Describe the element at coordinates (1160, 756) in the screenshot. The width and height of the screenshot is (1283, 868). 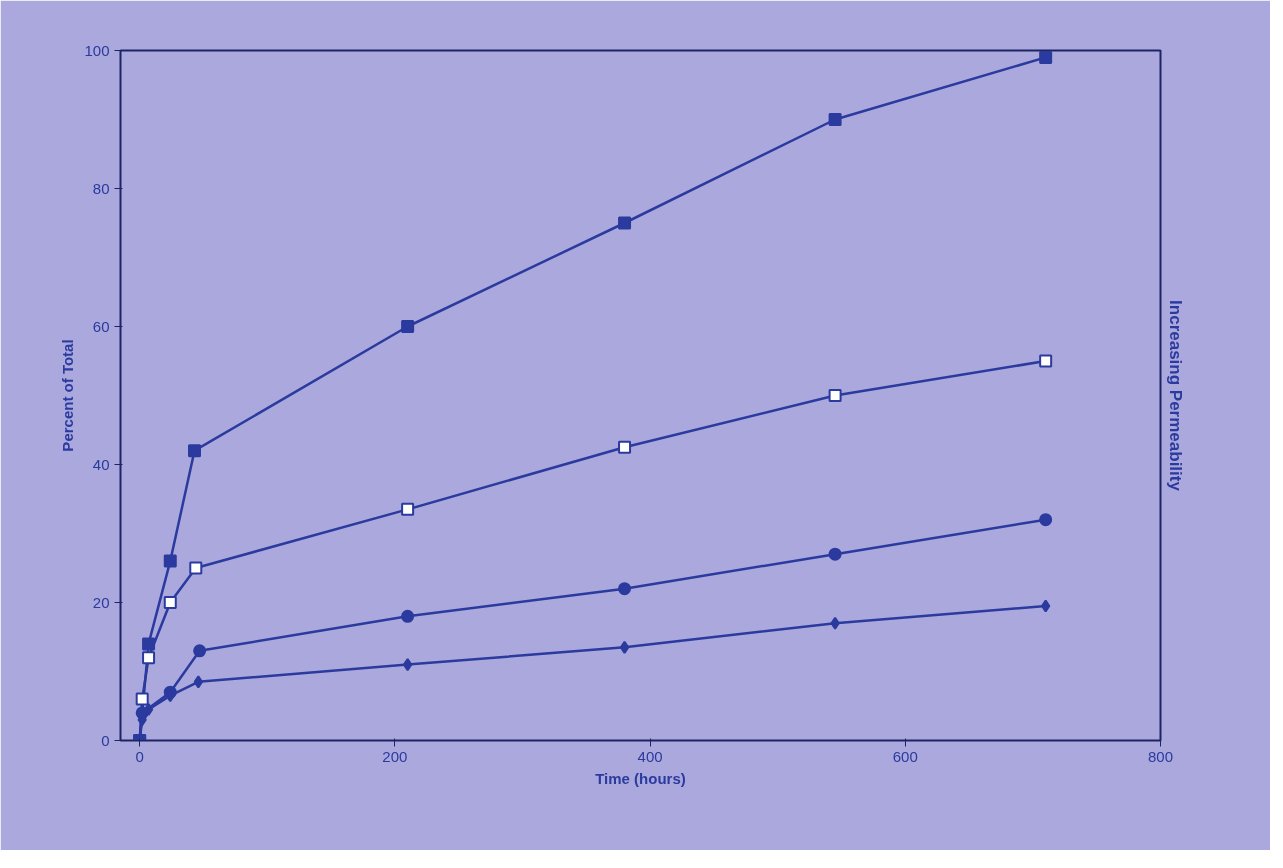
I see `x-tick-label: 800` at that location.